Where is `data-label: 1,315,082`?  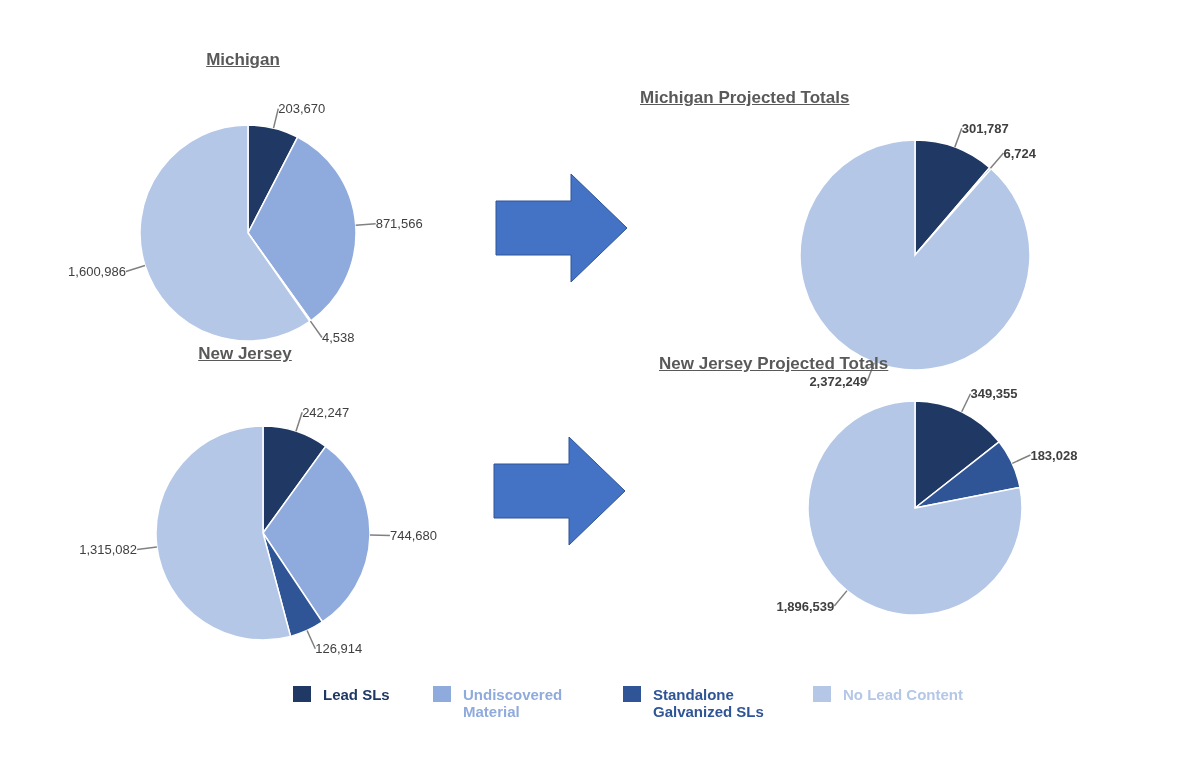 data-label: 1,315,082 is located at coordinates (108, 549).